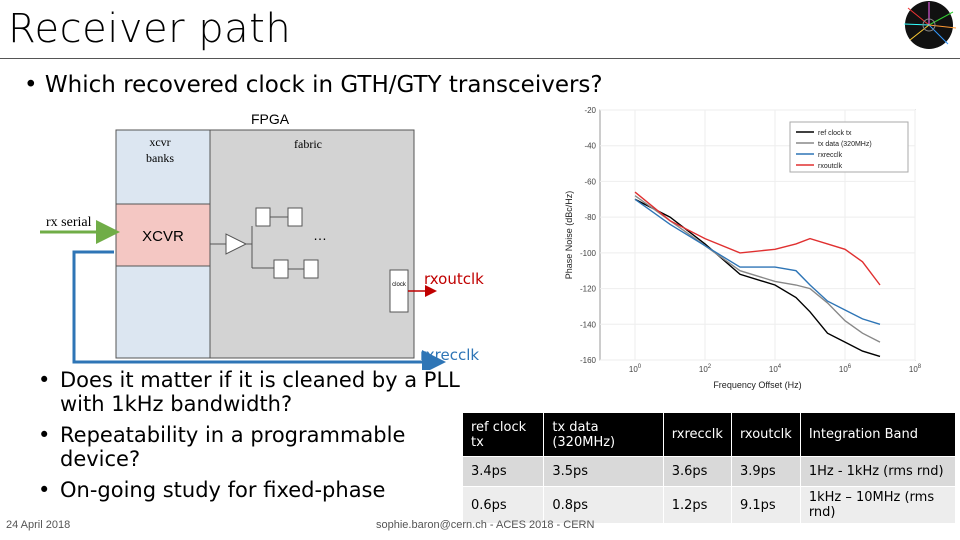  What do you see at coordinates (454, 279) in the screenshot?
I see `rxoutclk-label: rxoutclk` at bounding box center [454, 279].